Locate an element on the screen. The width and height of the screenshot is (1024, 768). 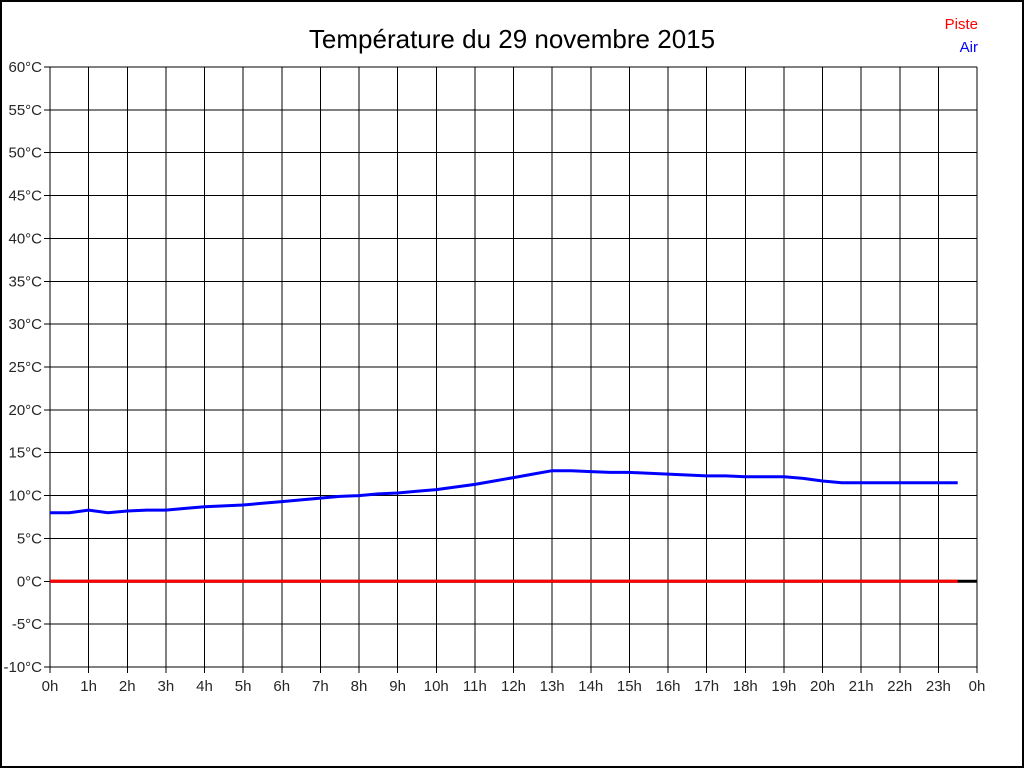
y-tick-label: 55°C is located at coordinates (25, 110).